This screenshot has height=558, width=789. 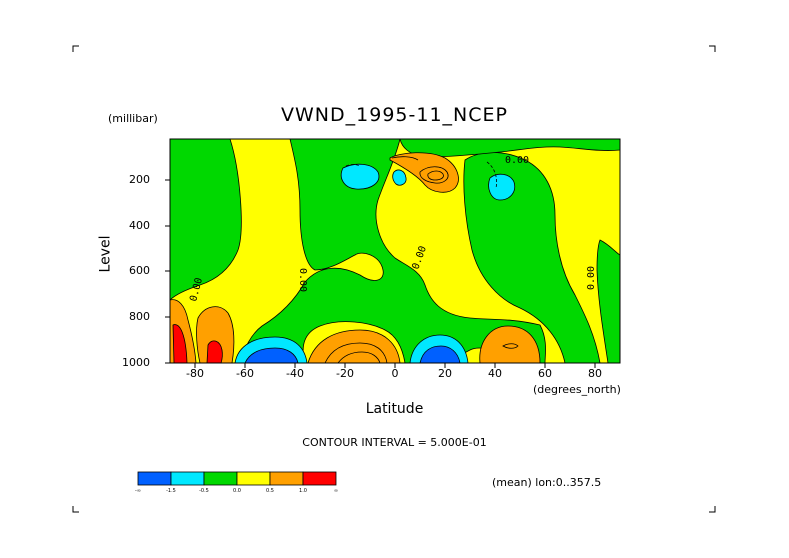 I want to click on cyan-region-upper-left, so click(x=360, y=176).